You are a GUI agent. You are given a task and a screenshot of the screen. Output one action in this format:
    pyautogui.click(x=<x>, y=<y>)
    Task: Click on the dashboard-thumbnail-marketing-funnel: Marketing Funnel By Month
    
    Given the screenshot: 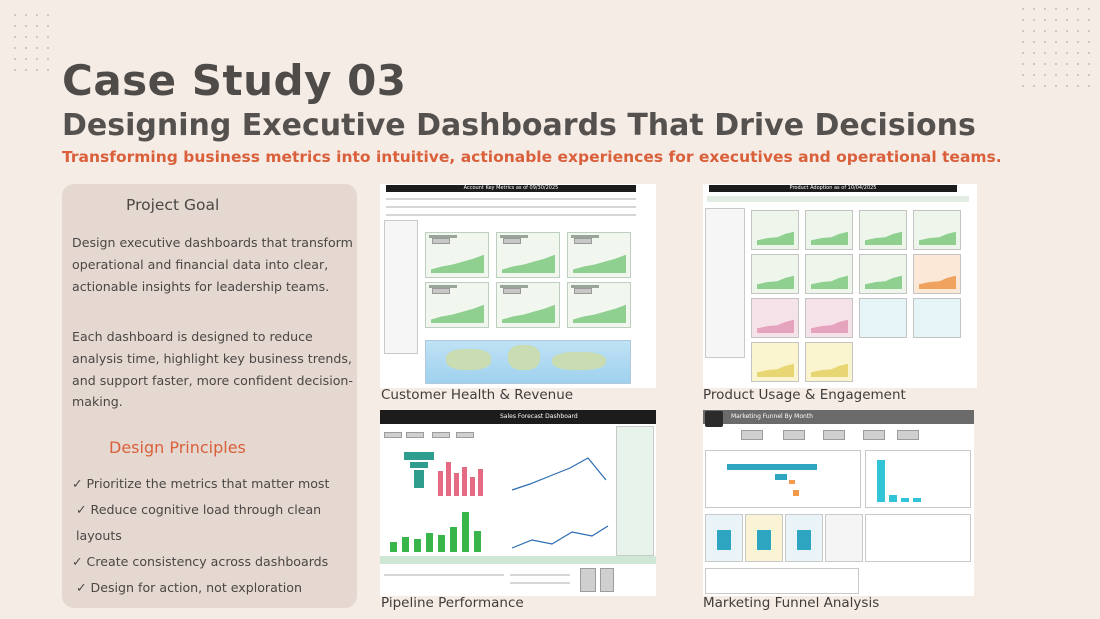 What is the action you would take?
    pyautogui.click(x=838, y=503)
    